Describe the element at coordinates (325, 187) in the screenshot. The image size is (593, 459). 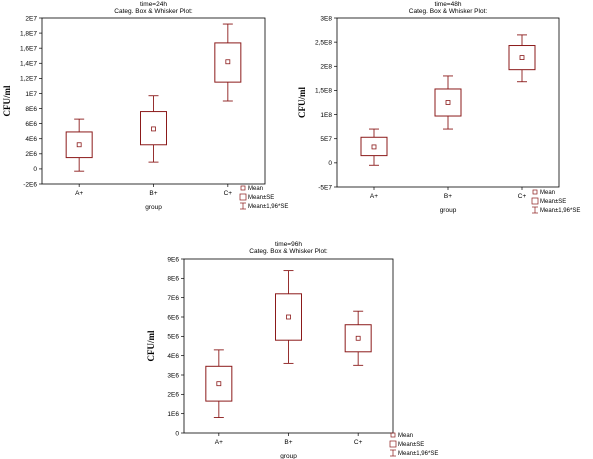
I see `y-tick-label: -5E7` at that location.